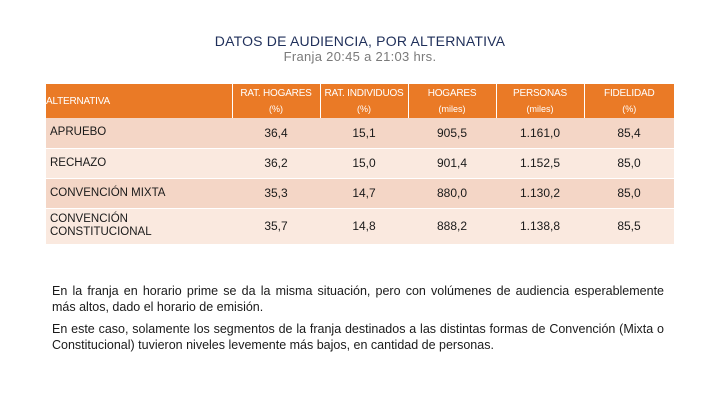 Image resolution: width=720 pixels, height=405 pixels. I want to click on row-label: RECHAZO, so click(139, 163).